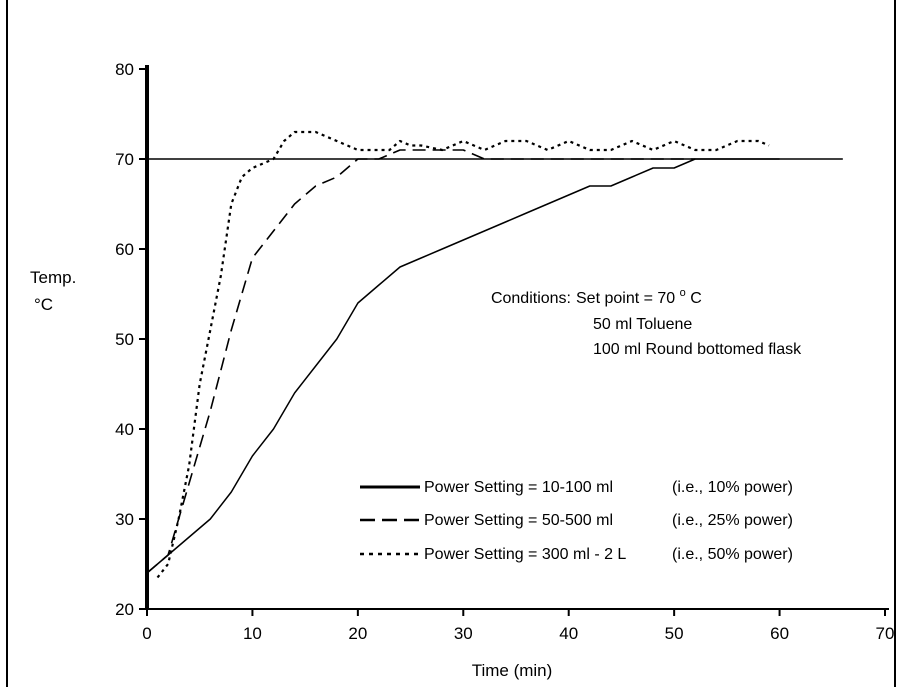 Image resolution: width=902 pixels, height=687 pixels. Describe the element at coordinates (146, 633) in the screenshot. I see `x-tick-label: 0` at that location.